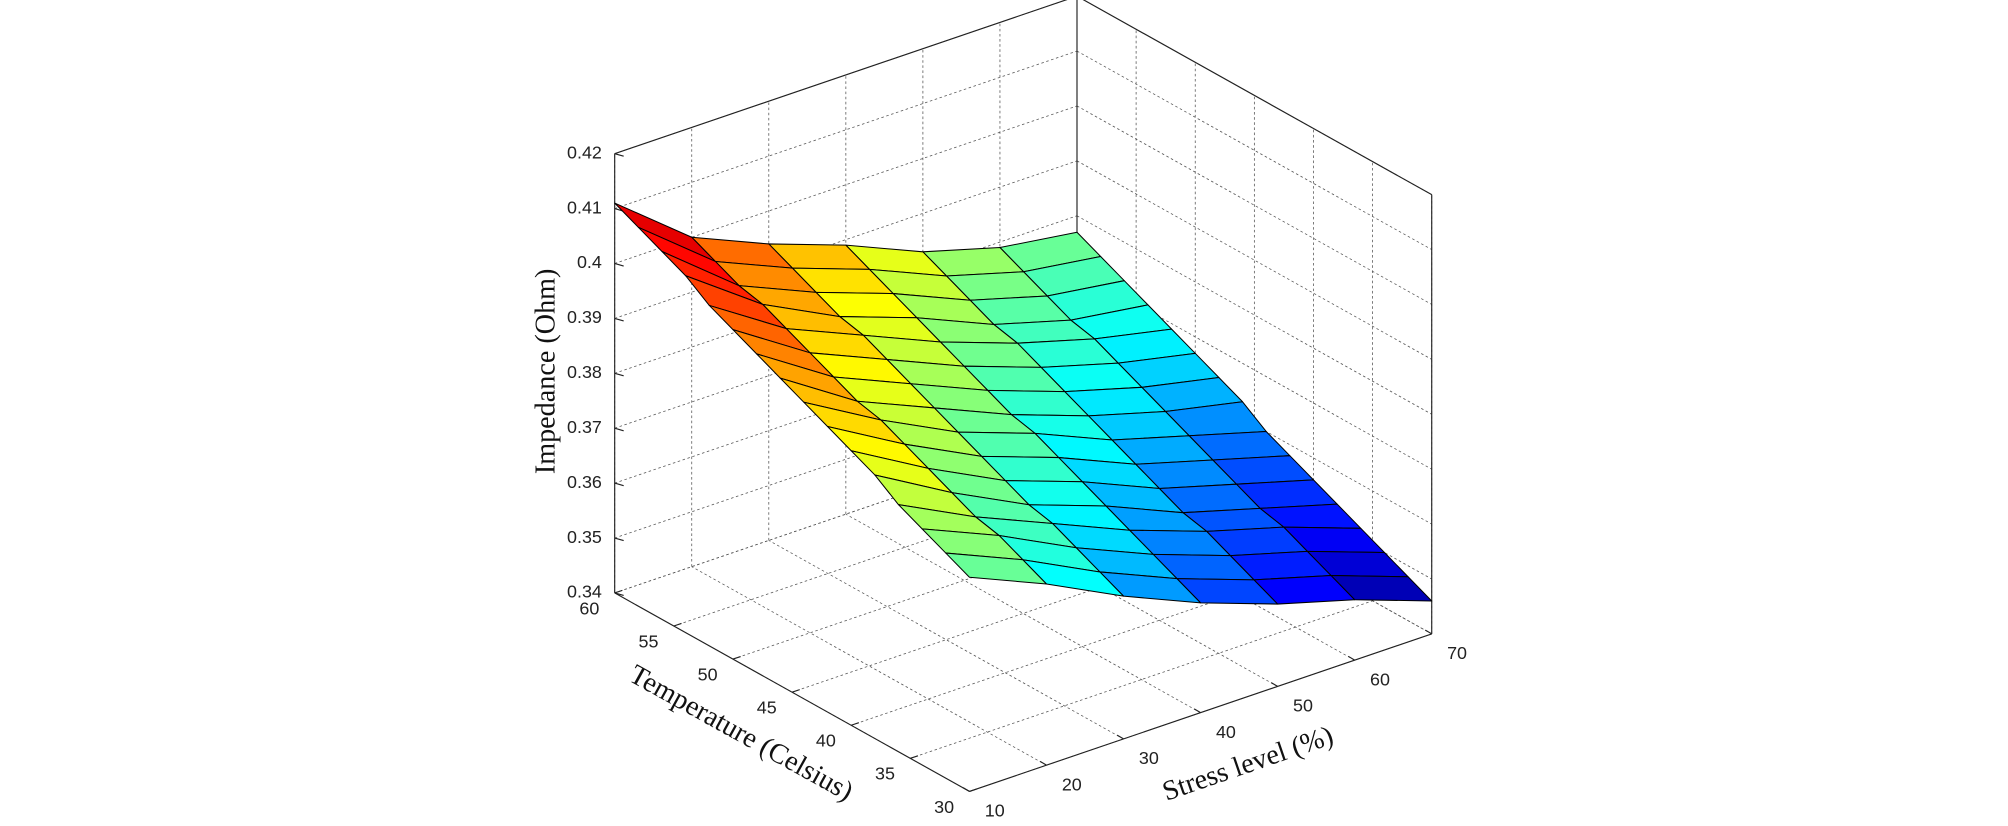 Image resolution: width=2008 pixels, height=826 pixels. What do you see at coordinates (584, 372) in the screenshot?
I see `z-tick-label: 0.38` at bounding box center [584, 372].